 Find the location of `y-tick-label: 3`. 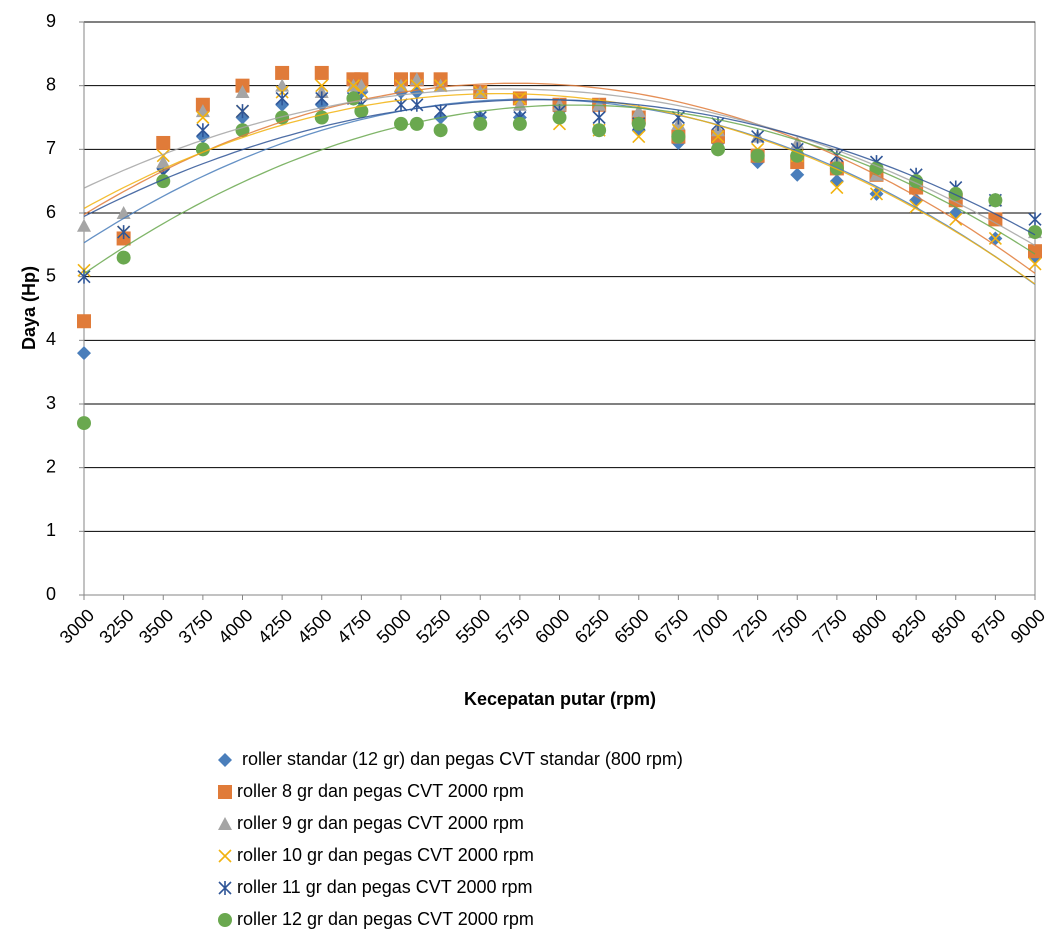

y-tick-label: 3 is located at coordinates (51, 403).